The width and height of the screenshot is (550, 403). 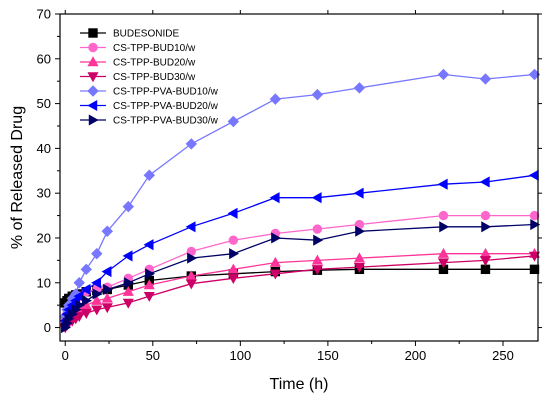 What do you see at coordinates (44, 193) in the screenshot?
I see `y-tick-label: 30` at bounding box center [44, 193].